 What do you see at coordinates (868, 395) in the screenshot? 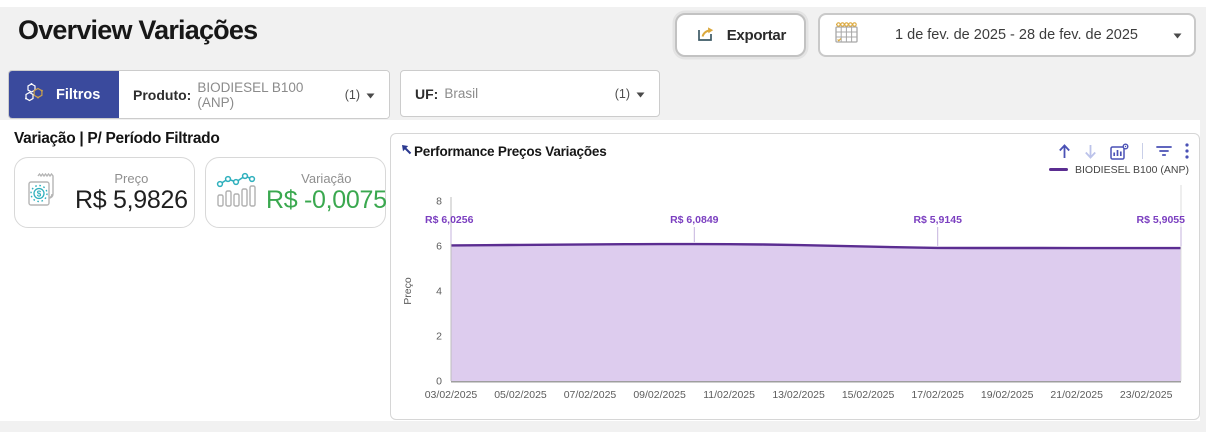
I see `x-tick-label: 15/02/2025` at bounding box center [868, 395].